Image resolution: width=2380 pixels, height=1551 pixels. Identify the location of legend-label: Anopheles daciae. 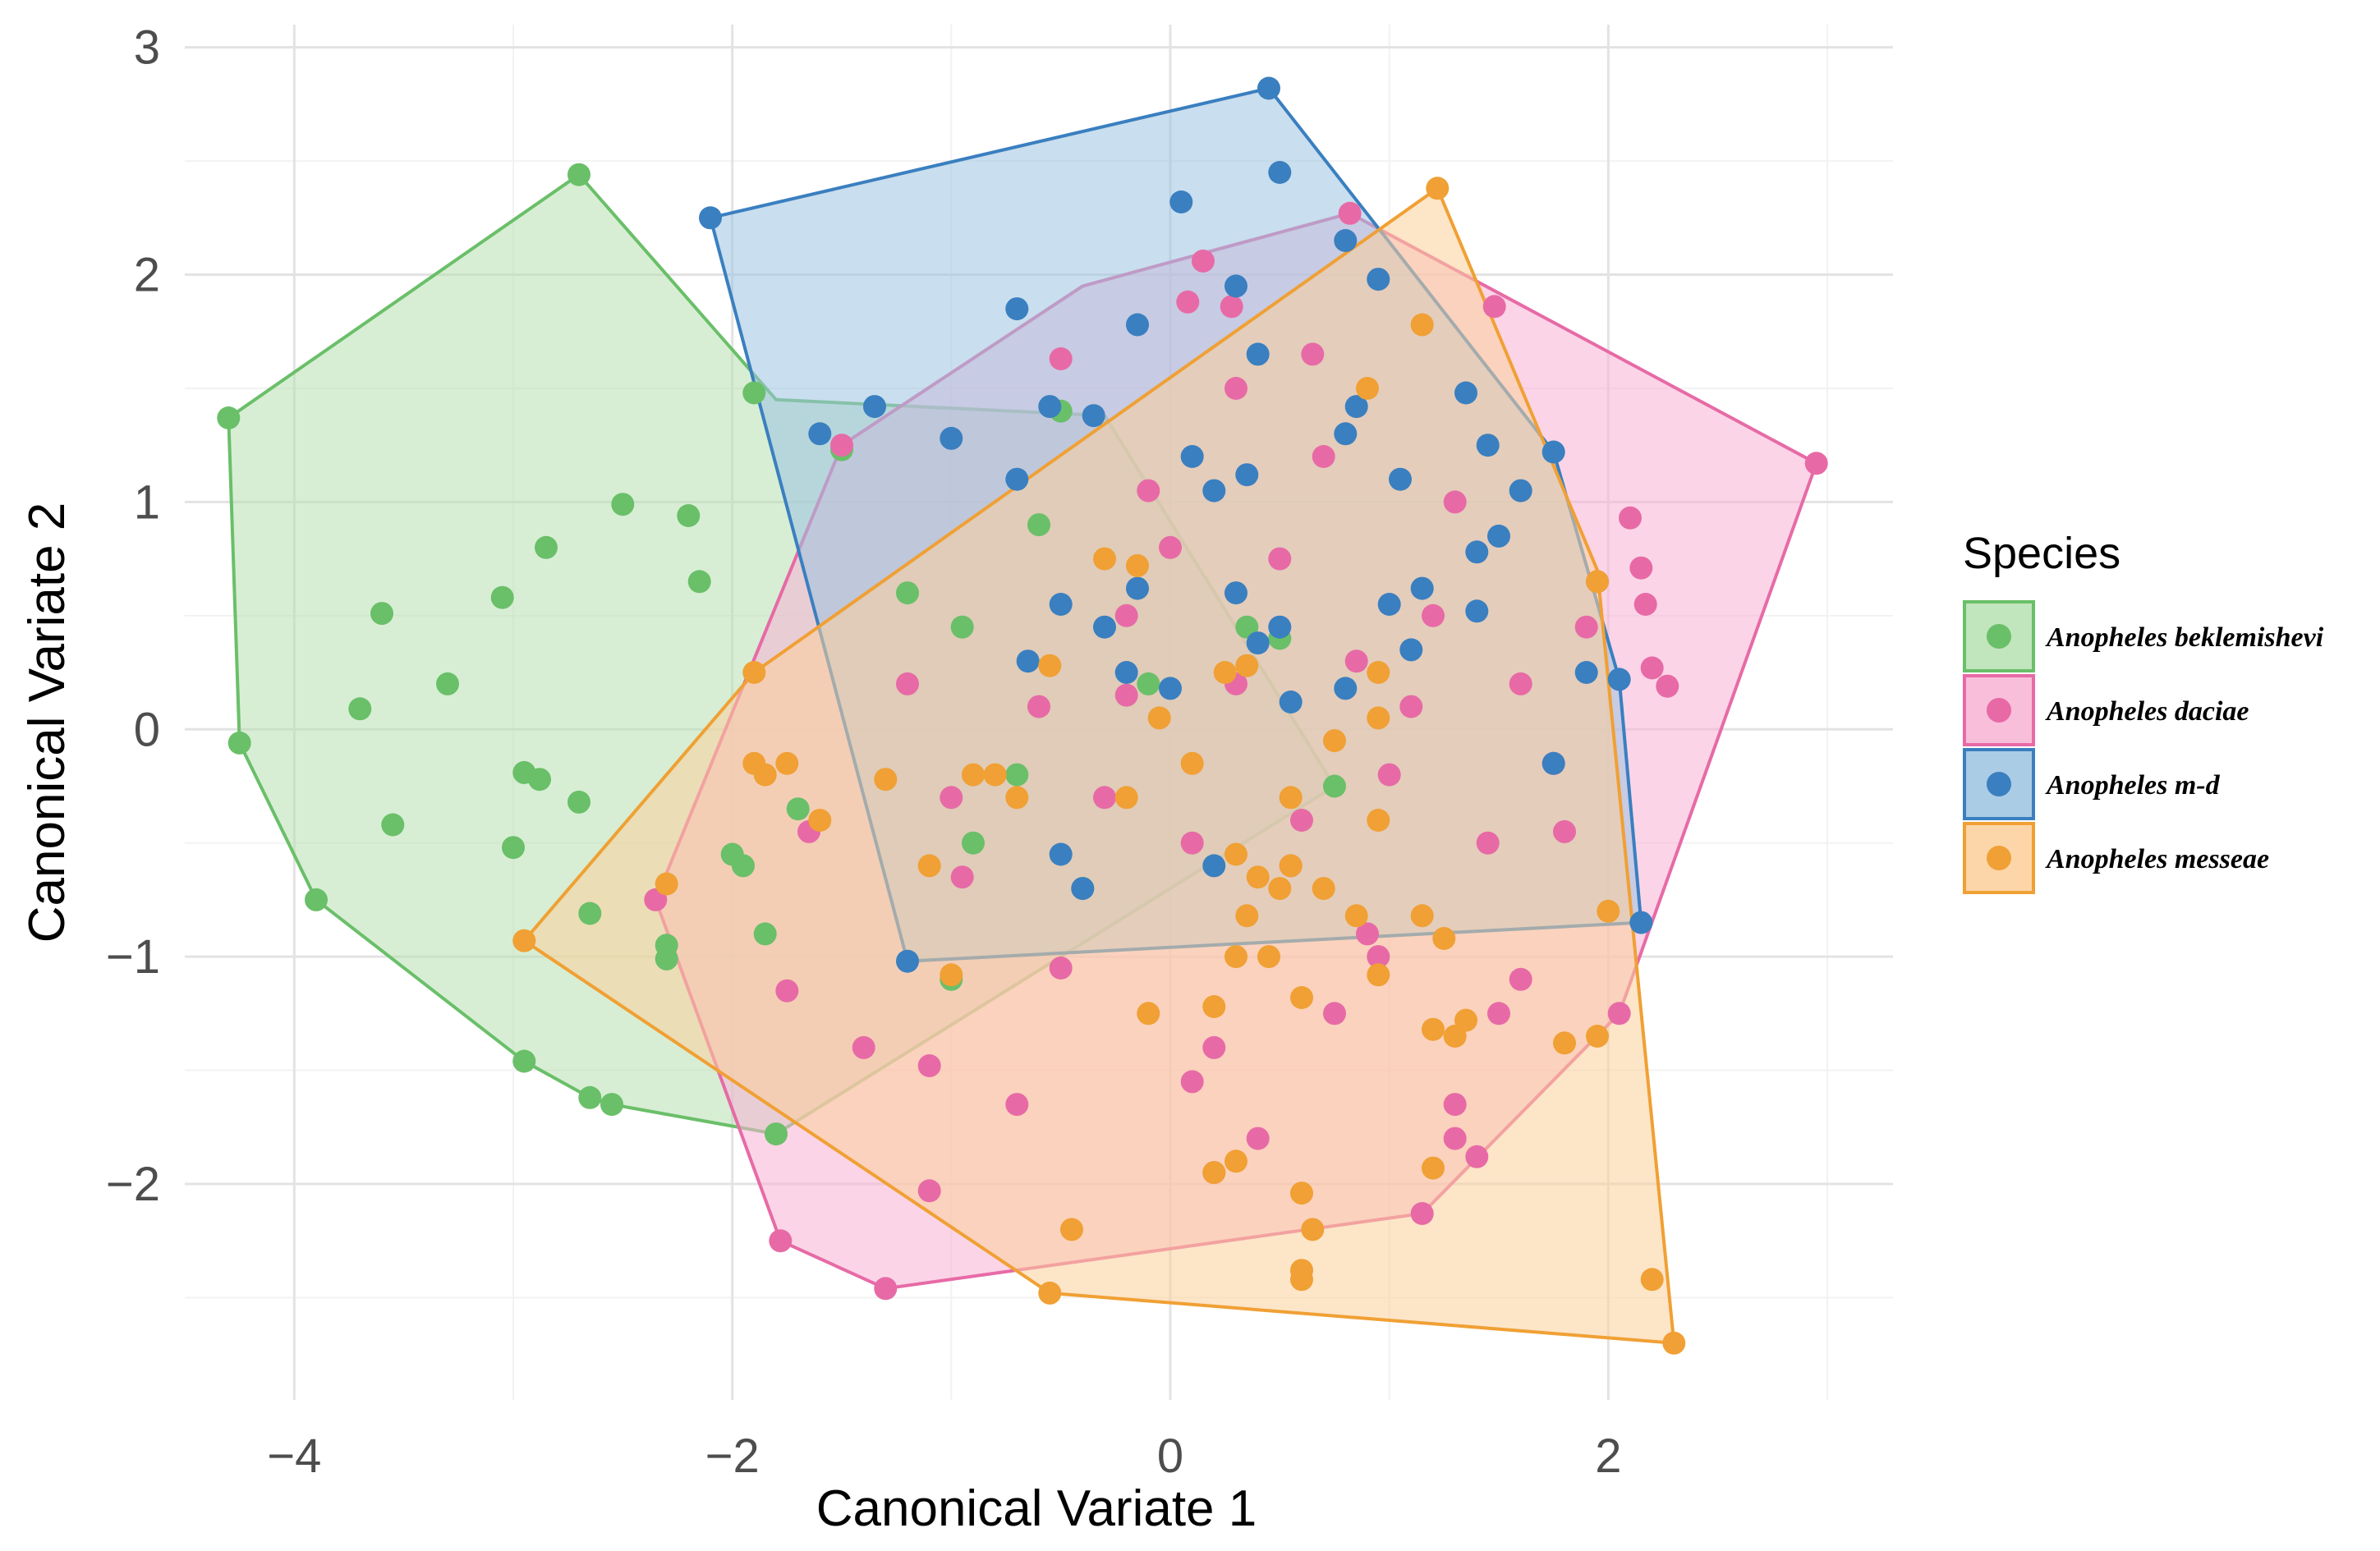
(2147, 712).